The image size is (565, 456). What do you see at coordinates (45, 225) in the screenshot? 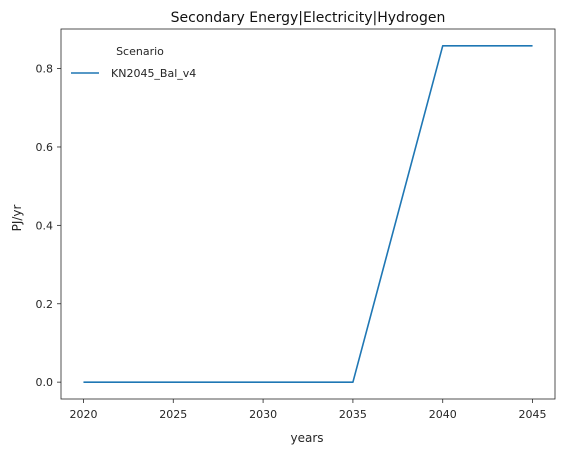
I see `y-tick-label: 0.4` at bounding box center [45, 225].